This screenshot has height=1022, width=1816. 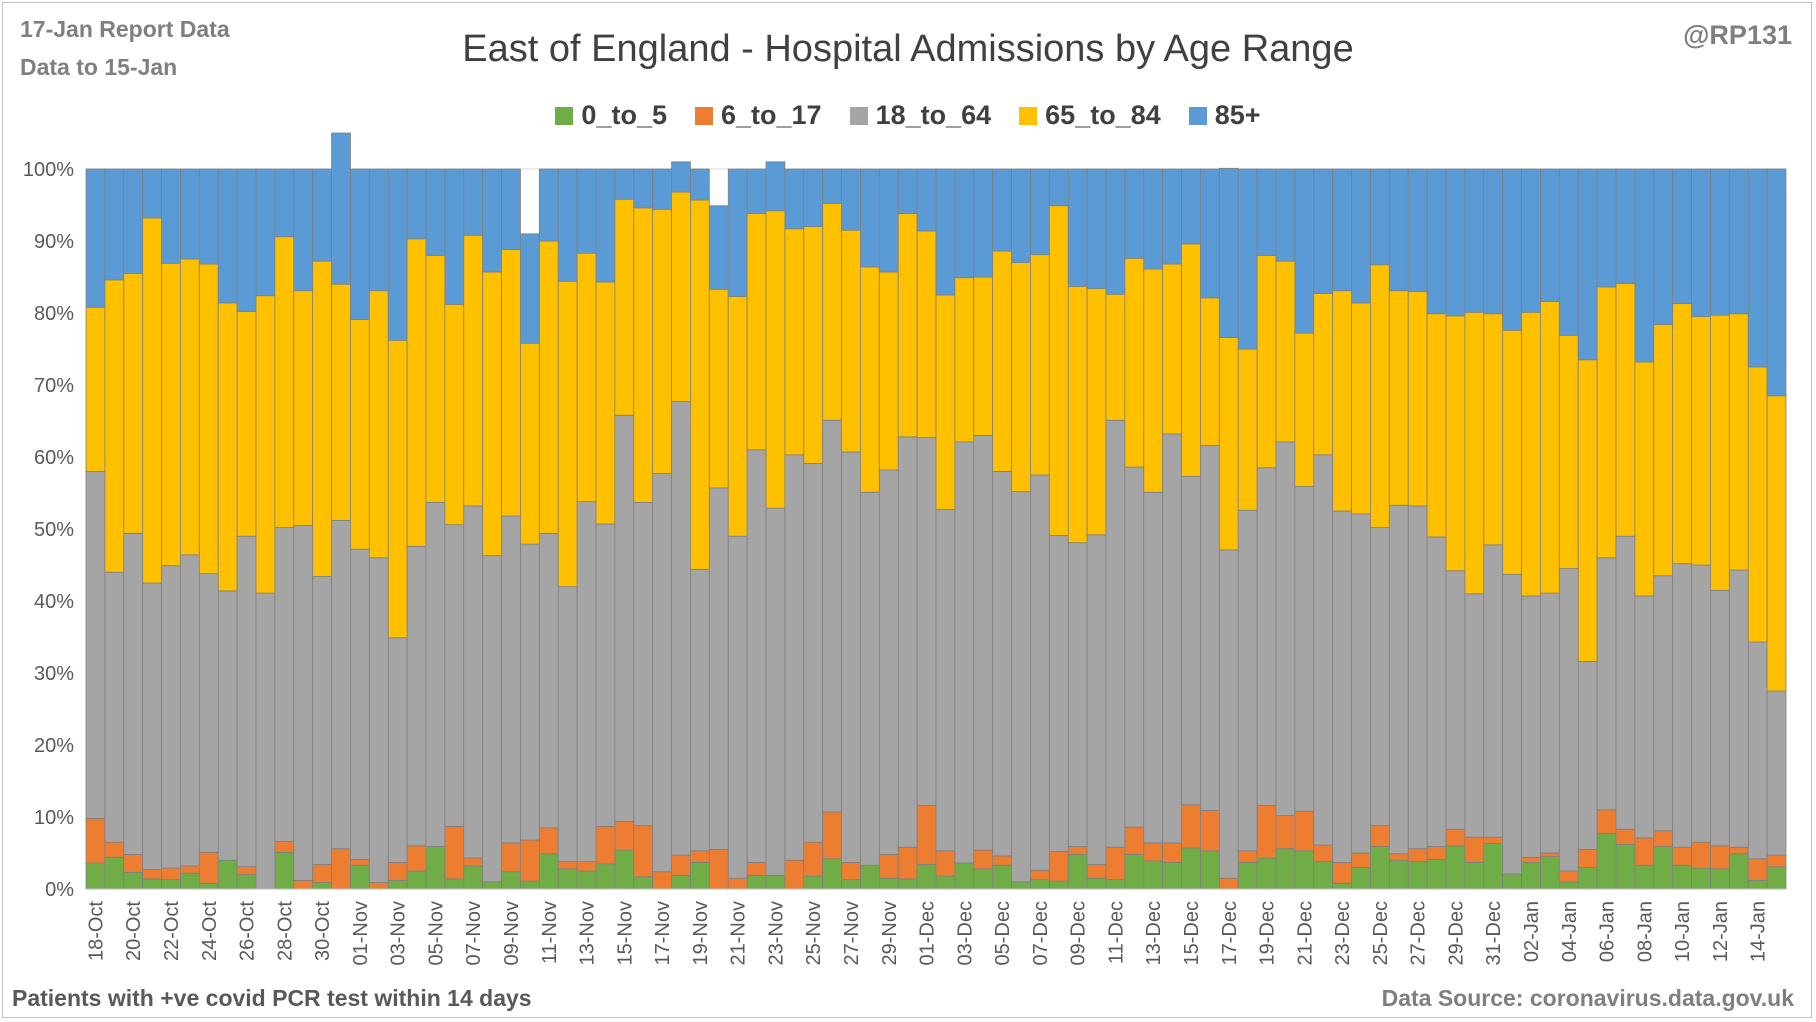 What do you see at coordinates (285, 931) in the screenshot?
I see `x-tick-label: 28-Oct` at bounding box center [285, 931].